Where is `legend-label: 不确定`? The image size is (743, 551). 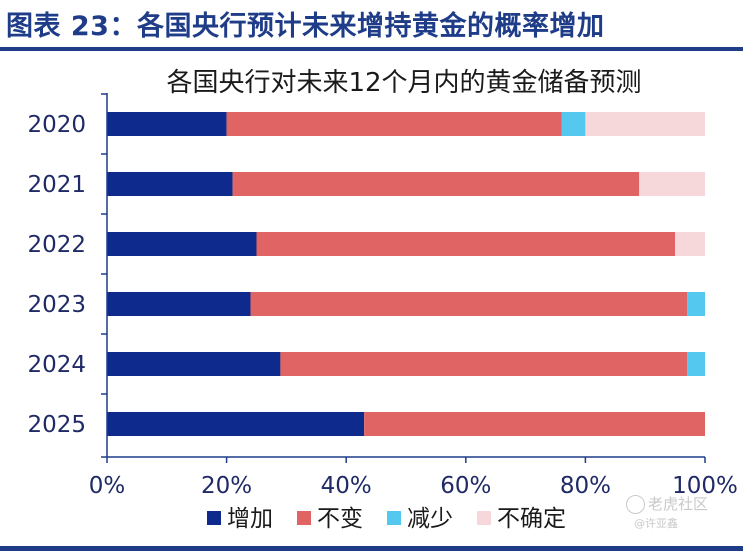 legend-label: 不确定 is located at coordinates (531, 519).